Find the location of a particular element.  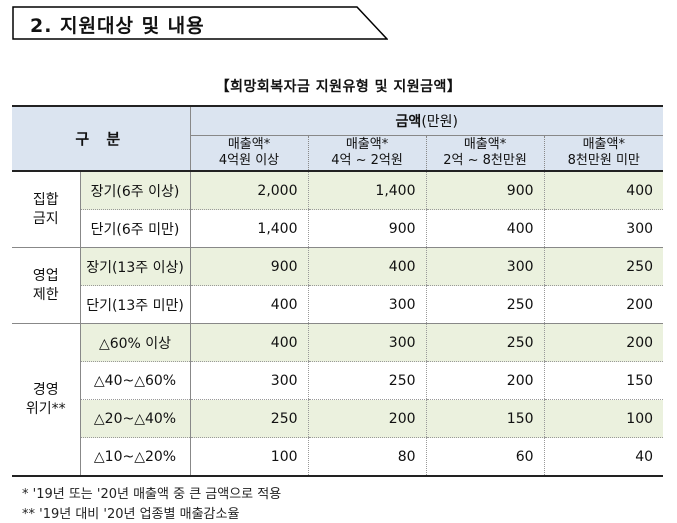

table-row: 영업 제한 장기(13주 이상) 900 400 300 250 is located at coordinates (338, 285).